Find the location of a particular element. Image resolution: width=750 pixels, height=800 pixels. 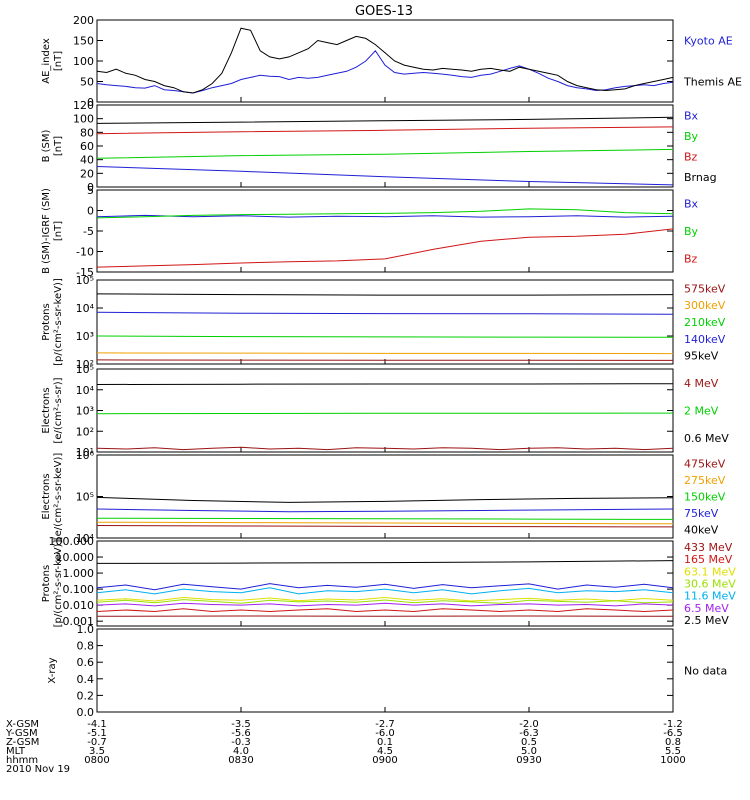

x-row-value: 0.8 is located at coordinates (673, 742).